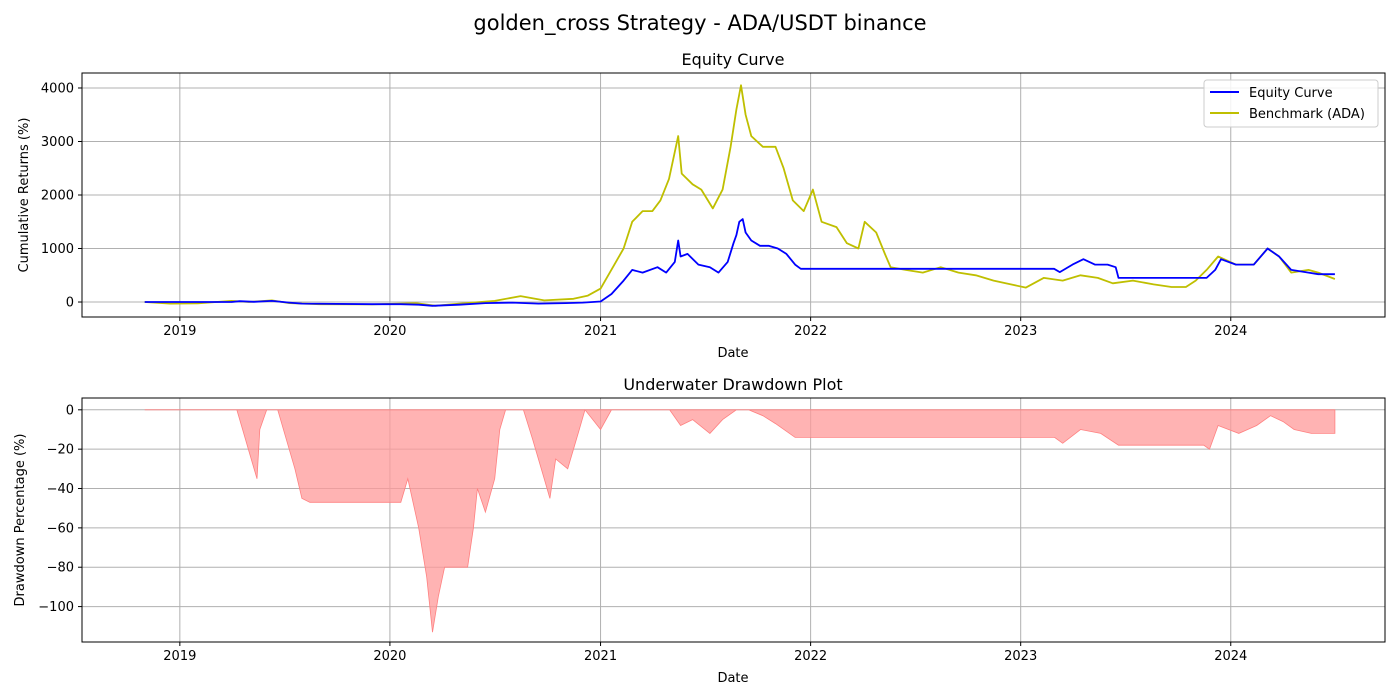 Image resolution: width=1400 pixels, height=700 pixels. Describe the element at coordinates (57, 196) in the screenshot. I see `y-tick-label: 2000` at that location.